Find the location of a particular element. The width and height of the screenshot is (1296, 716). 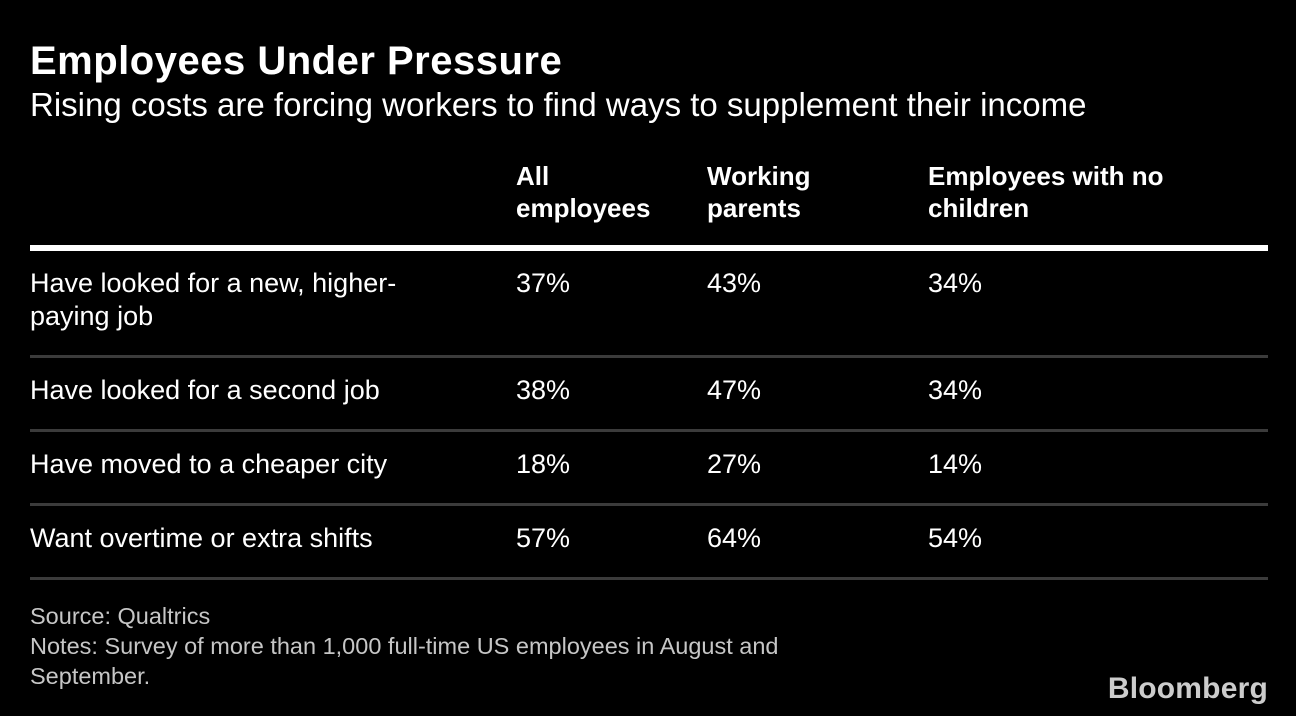

row-value-working-parents: 47% is located at coordinates (734, 390).